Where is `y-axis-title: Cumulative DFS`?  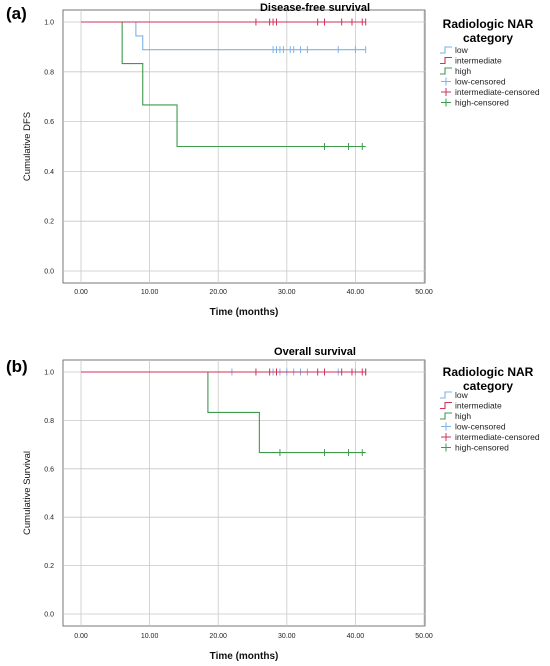 y-axis-title: Cumulative DFS is located at coordinates (27, 146).